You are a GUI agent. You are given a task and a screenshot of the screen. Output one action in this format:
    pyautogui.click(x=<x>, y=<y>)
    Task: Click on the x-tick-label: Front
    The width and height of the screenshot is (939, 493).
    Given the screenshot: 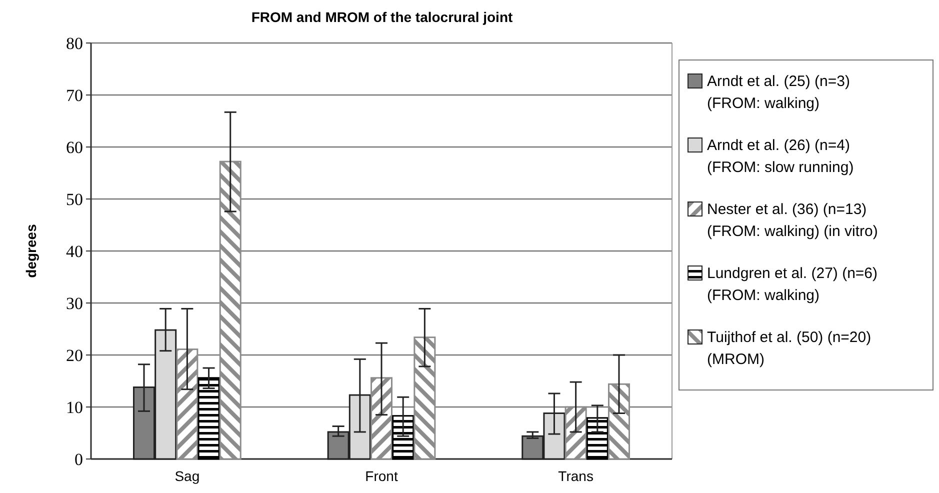 What is the action you would take?
    pyautogui.click(x=381, y=476)
    